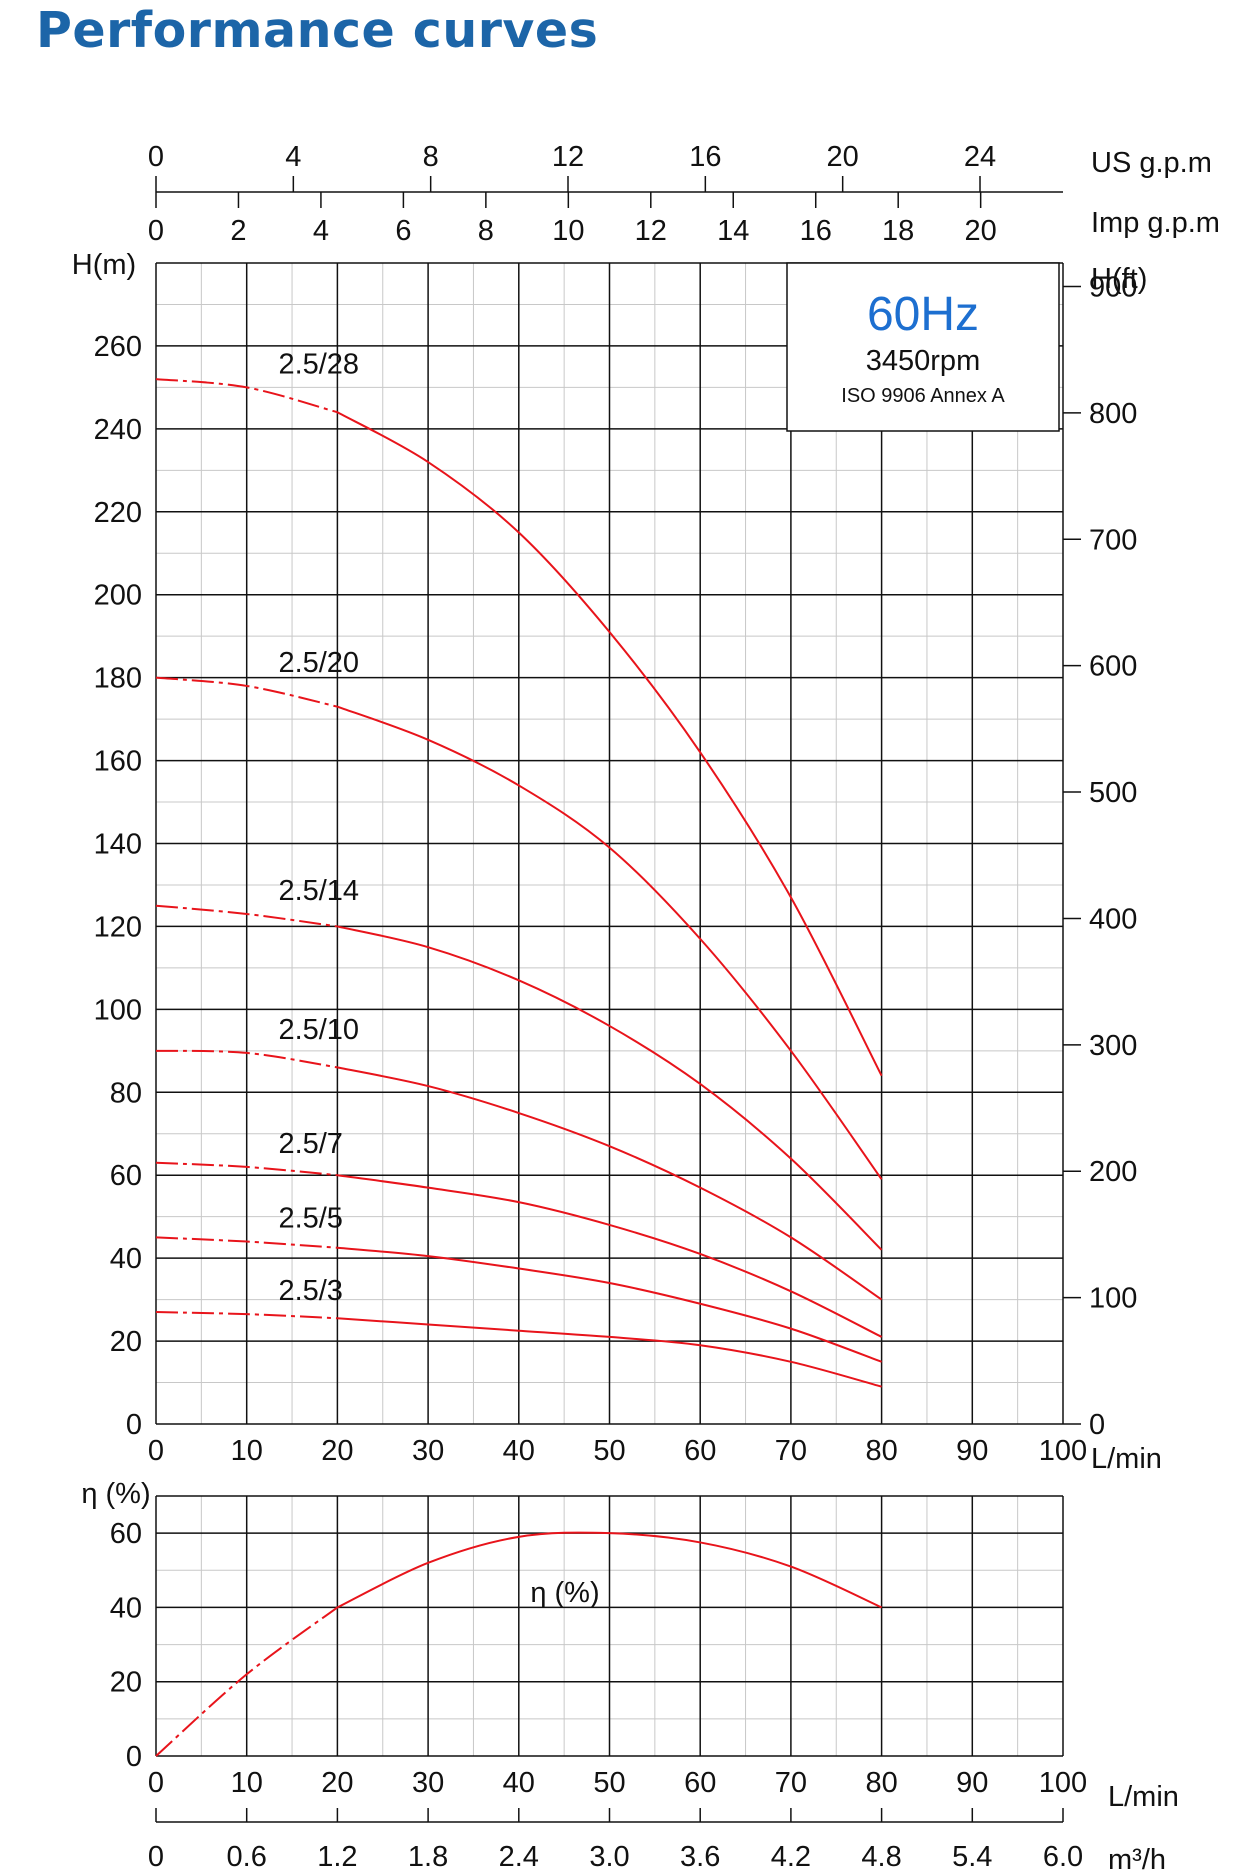 Image resolution: width=1250 pixels, height=1870 pixels. I want to click on head-x-axis-label: L/min, so click(1126, 1459).